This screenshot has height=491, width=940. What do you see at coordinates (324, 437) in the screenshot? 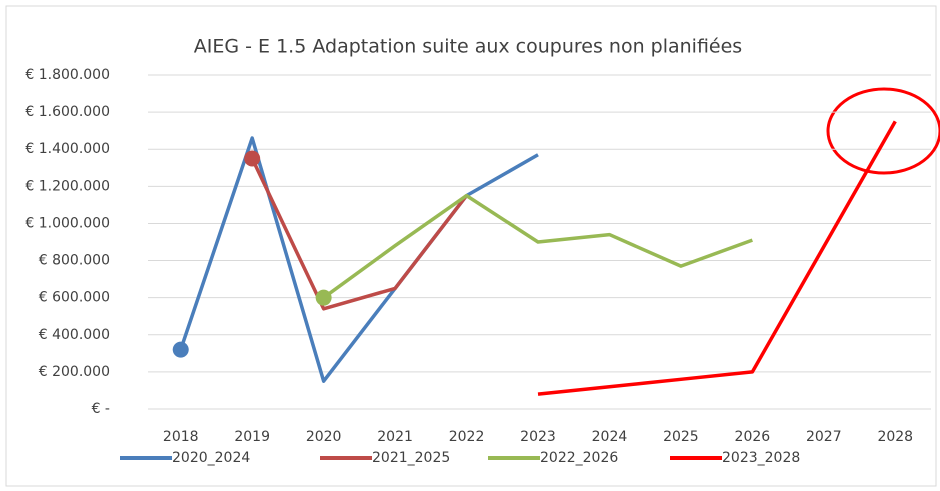
I see `x-tick-label: 2020` at bounding box center [324, 437].